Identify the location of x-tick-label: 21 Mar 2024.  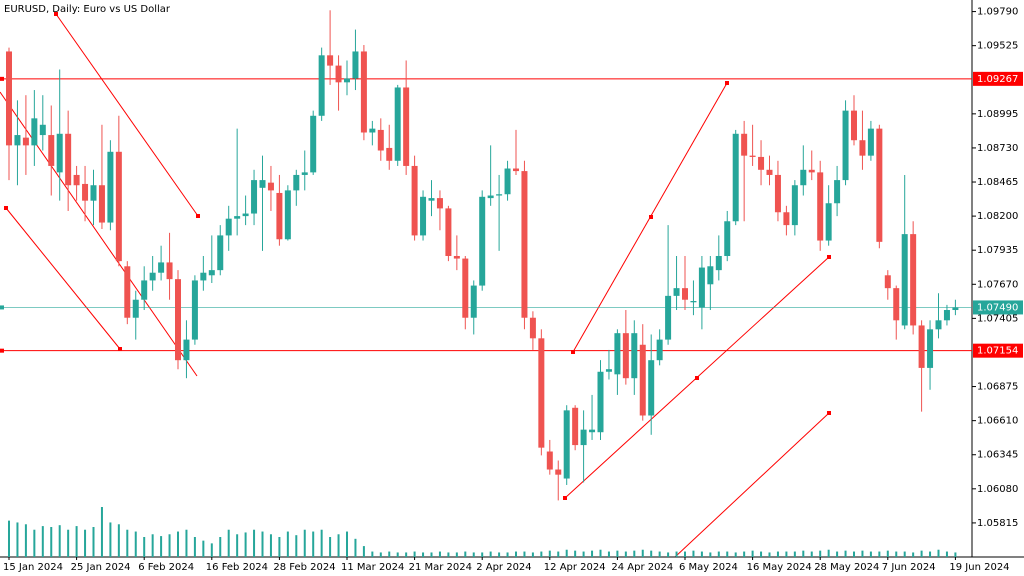
(440, 567).